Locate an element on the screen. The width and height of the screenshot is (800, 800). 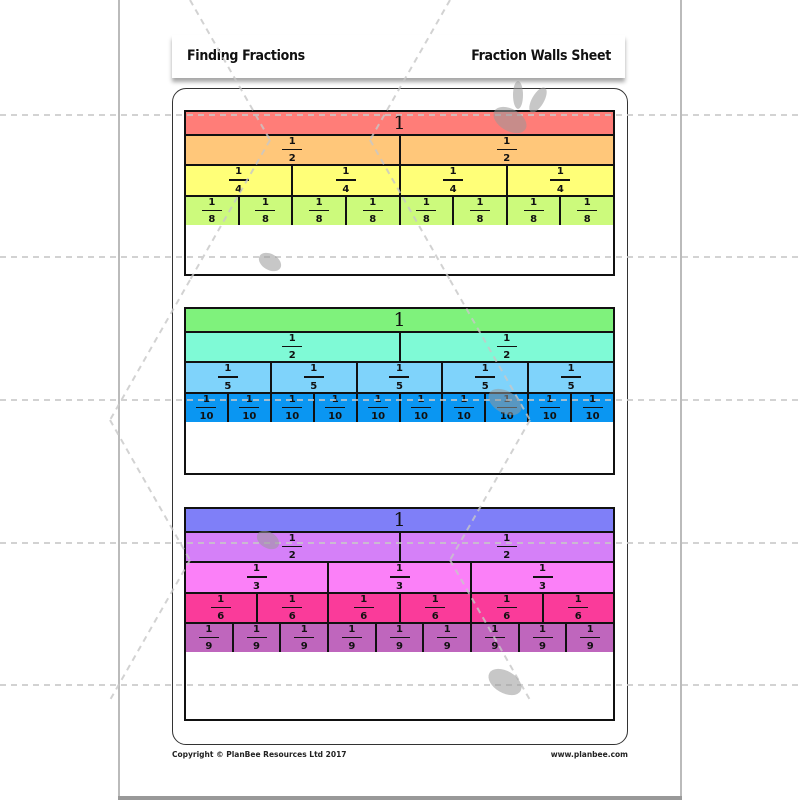
whole-cell: 1 is located at coordinates (399, 123).